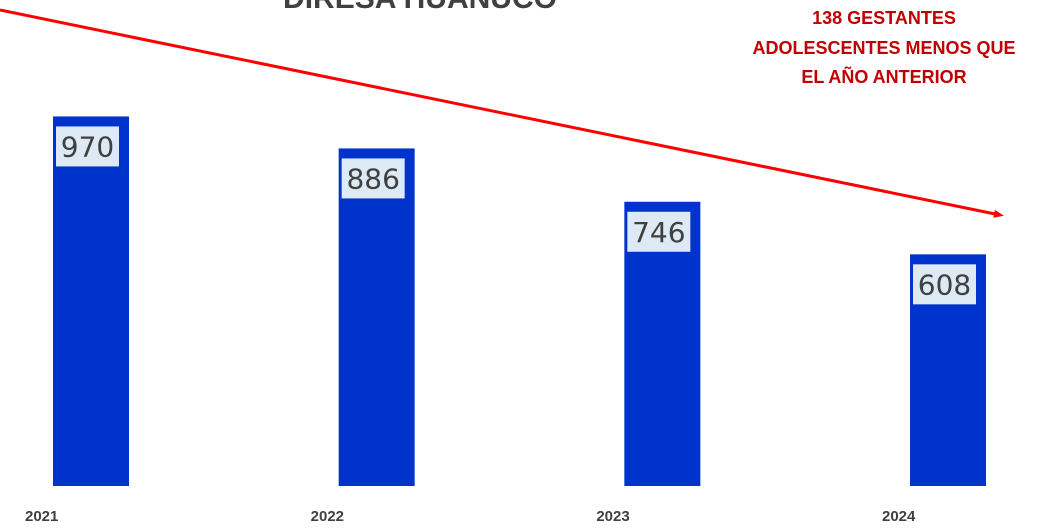  I want to click on data-label-2021: 970, so click(87, 146).